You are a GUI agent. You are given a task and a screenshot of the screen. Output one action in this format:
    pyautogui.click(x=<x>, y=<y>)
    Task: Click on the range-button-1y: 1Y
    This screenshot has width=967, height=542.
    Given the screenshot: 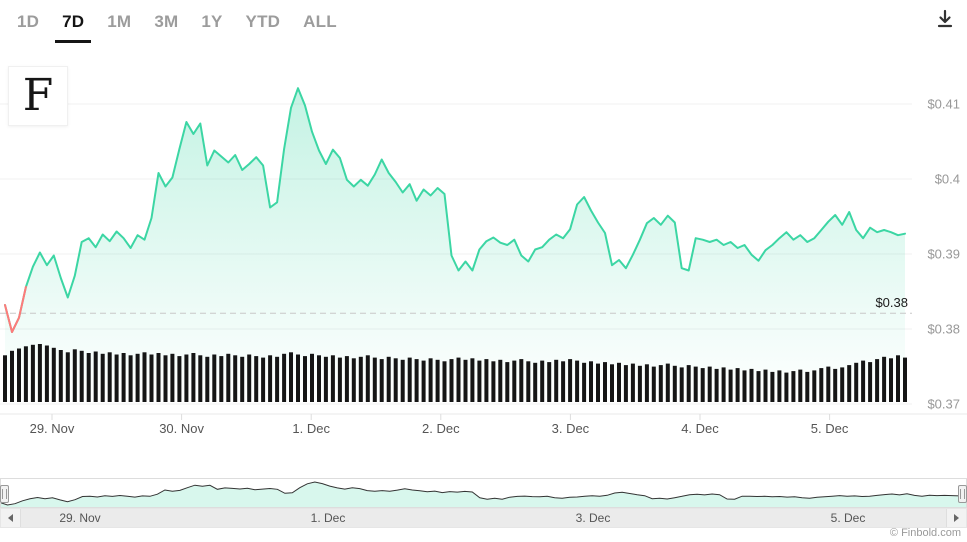 What is the action you would take?
    pyautogui.click(x=211, y=24)
    